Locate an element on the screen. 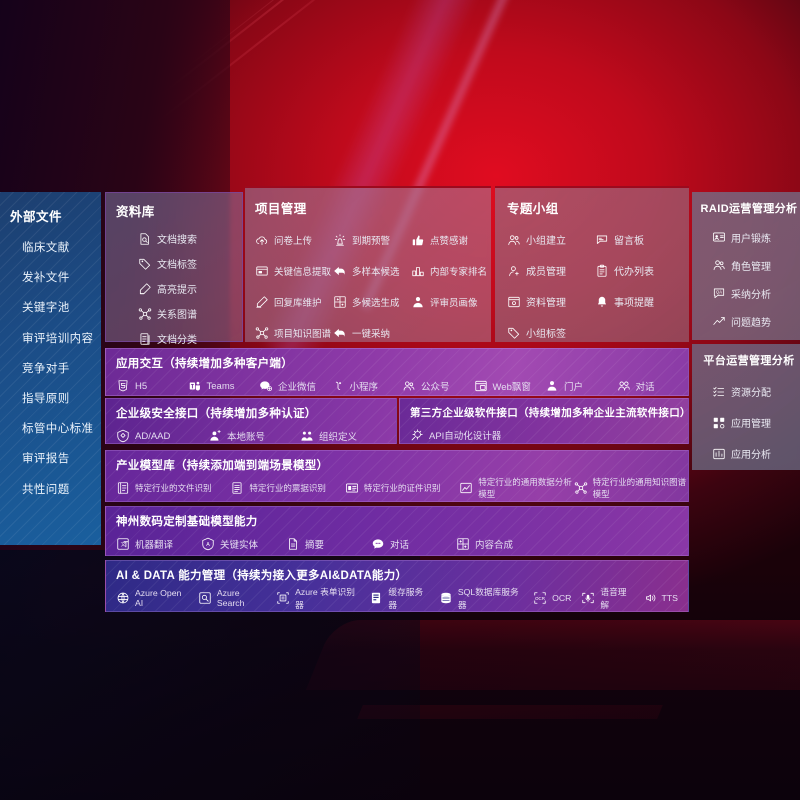 This screenshot has height=800, width=800. aidata-item: OCR OCR is located at coordinates (552, 598).